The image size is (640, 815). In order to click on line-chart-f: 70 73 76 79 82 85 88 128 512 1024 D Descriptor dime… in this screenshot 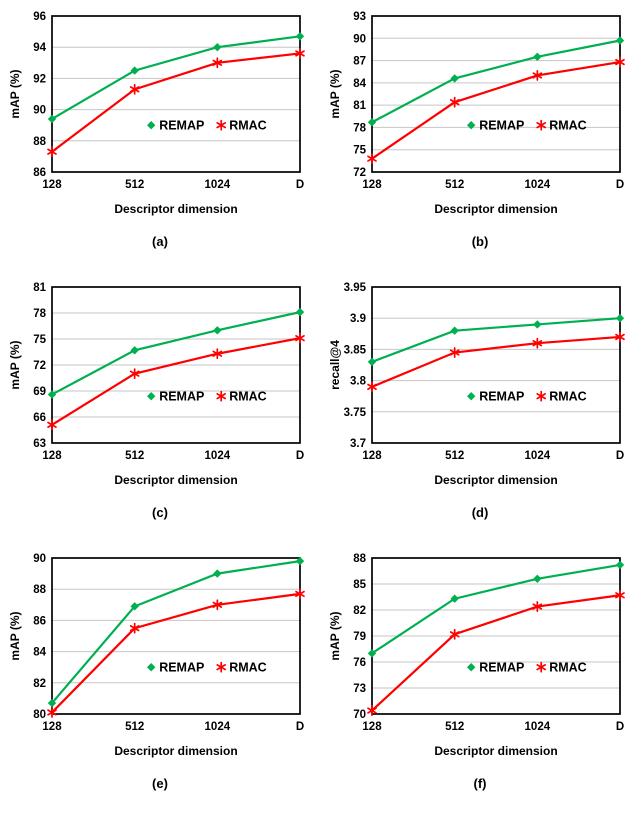, I will do `click(480, 654)`.